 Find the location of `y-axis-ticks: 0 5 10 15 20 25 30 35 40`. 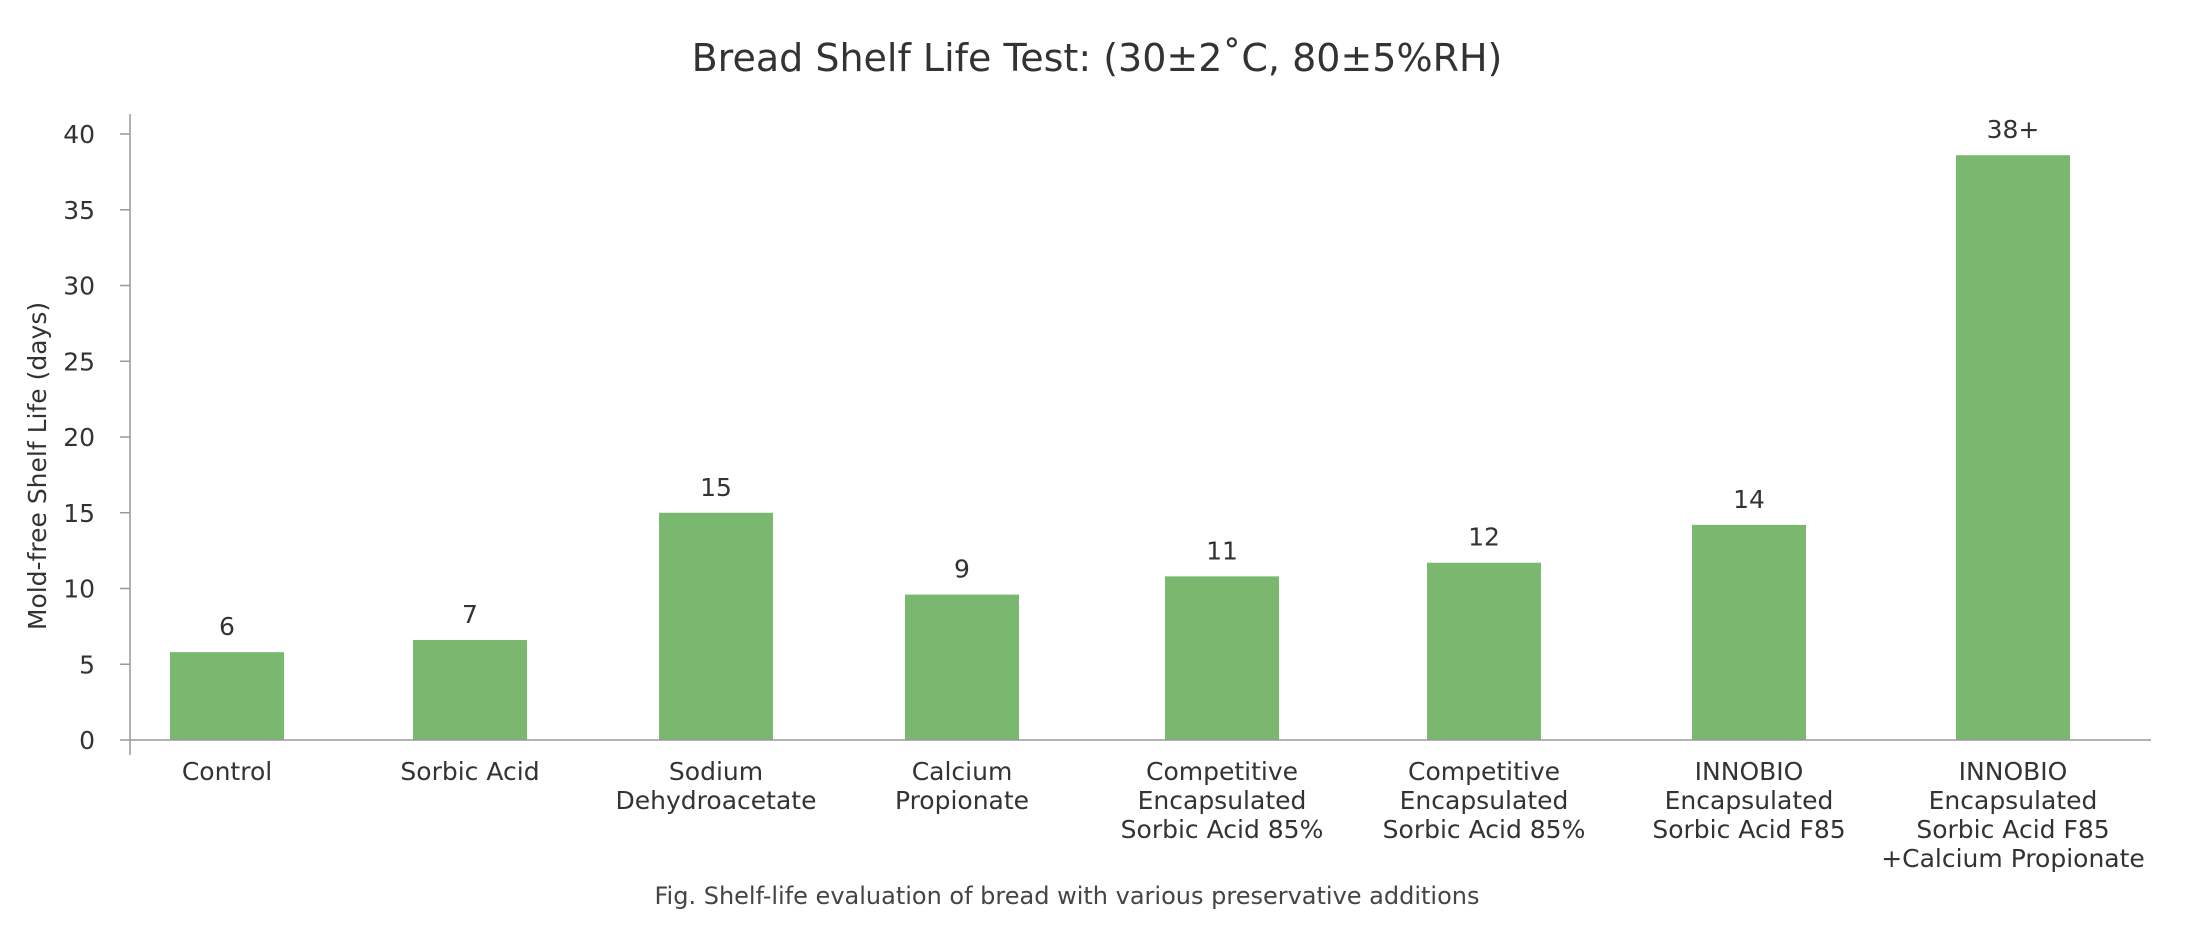

y-axis-ticks: 0 5 10 15 20 25 30 35 40 is located at coordinates (96, 437).